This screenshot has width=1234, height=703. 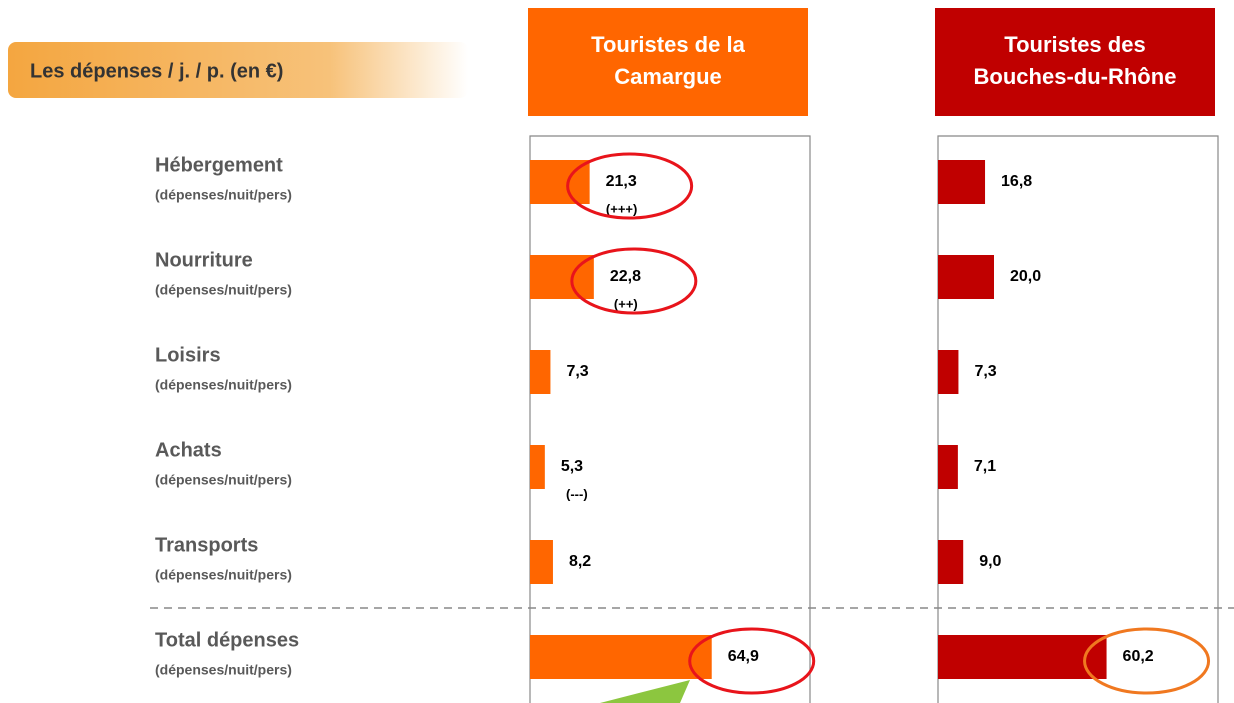 What do you see at coordinates (985, 466) in the screenshot?
I see `value-label: 7,1` at bounding box center [985, 466].